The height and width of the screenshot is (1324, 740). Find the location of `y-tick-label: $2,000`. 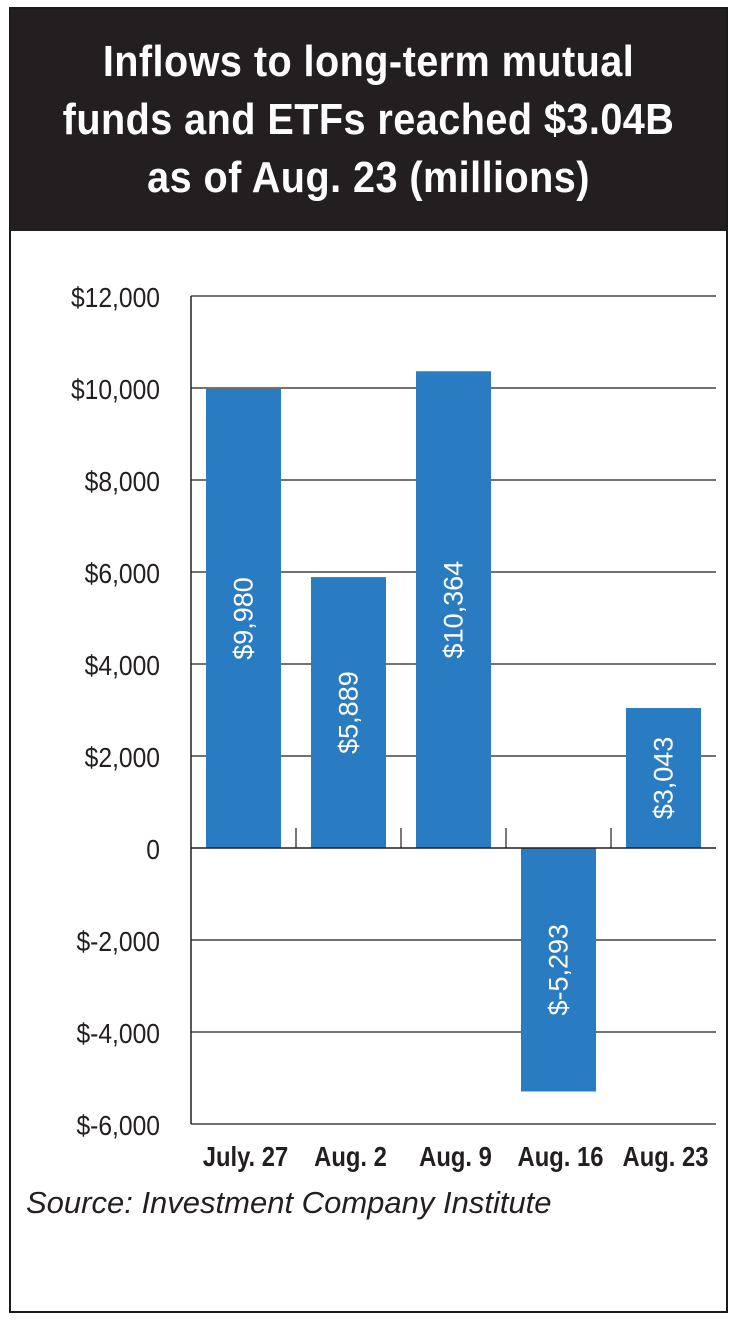

y-tick-label: $2,000 is located at coordinates (122, 758).